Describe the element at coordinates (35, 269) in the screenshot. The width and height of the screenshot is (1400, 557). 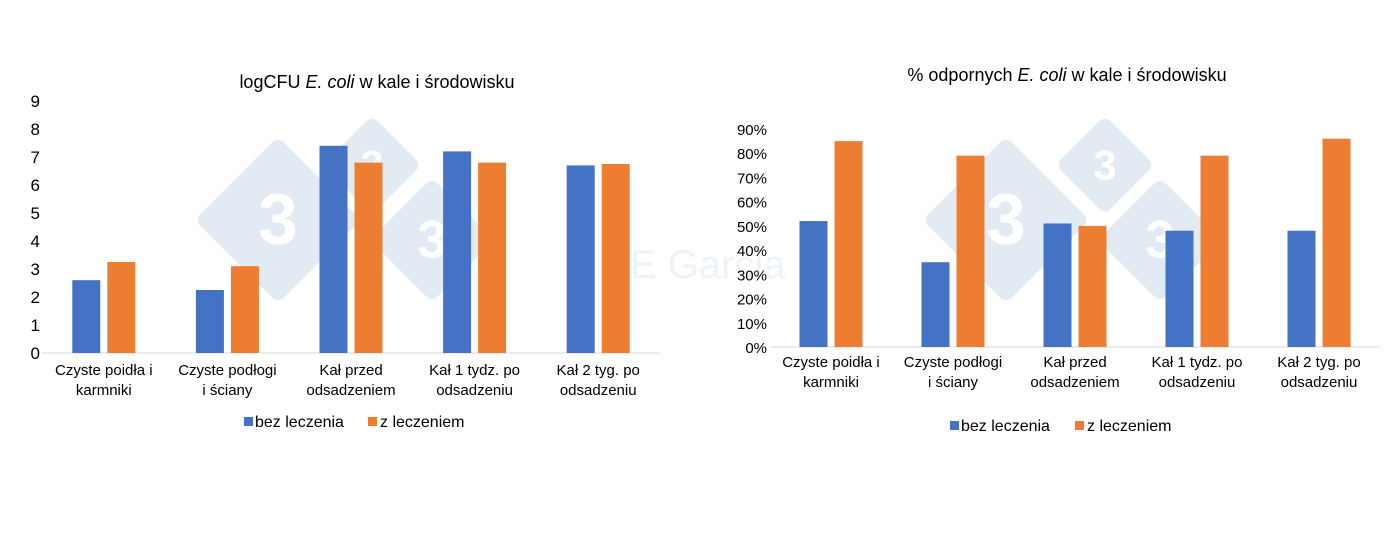
I see `y-tick-label: 3` at that location.